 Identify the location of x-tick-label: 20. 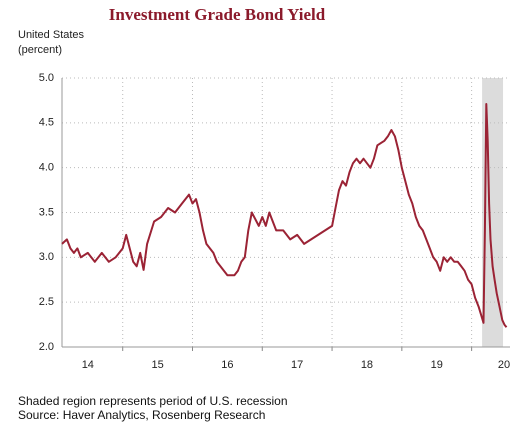
(504, 365).